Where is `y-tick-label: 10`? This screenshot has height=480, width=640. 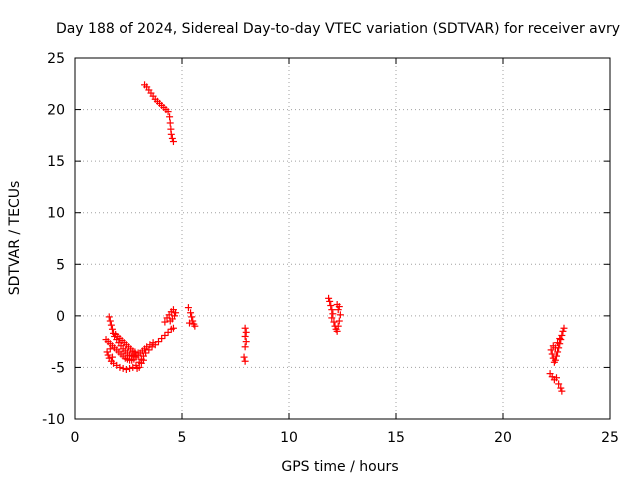
y-tick-label: 10 is located at coordinates (56, 214).